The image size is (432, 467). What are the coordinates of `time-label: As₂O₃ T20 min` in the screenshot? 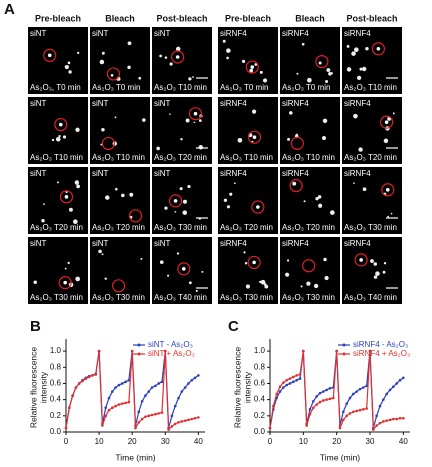 It's located at (308, 227).